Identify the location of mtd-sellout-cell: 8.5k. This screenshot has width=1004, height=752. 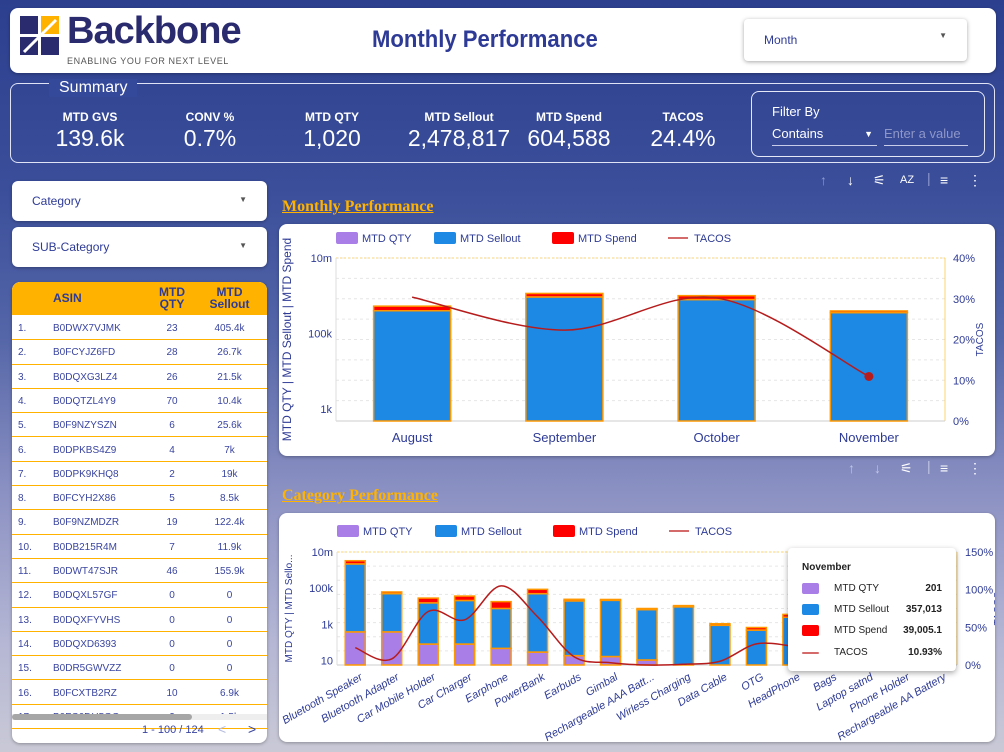
(229, 499).